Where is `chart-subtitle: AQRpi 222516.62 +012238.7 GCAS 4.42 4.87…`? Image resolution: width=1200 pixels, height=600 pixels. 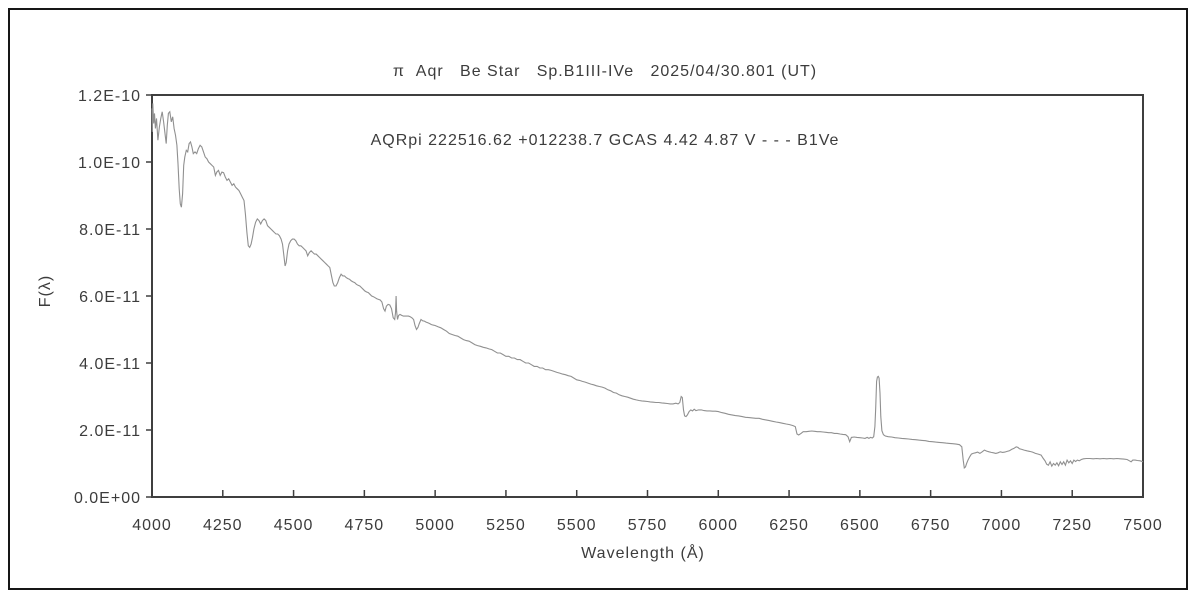
chart-subtitle: AQRpi 222516.62 +012238.7 GCAS 4.42 4.87… is located at coordinates (605, 140).